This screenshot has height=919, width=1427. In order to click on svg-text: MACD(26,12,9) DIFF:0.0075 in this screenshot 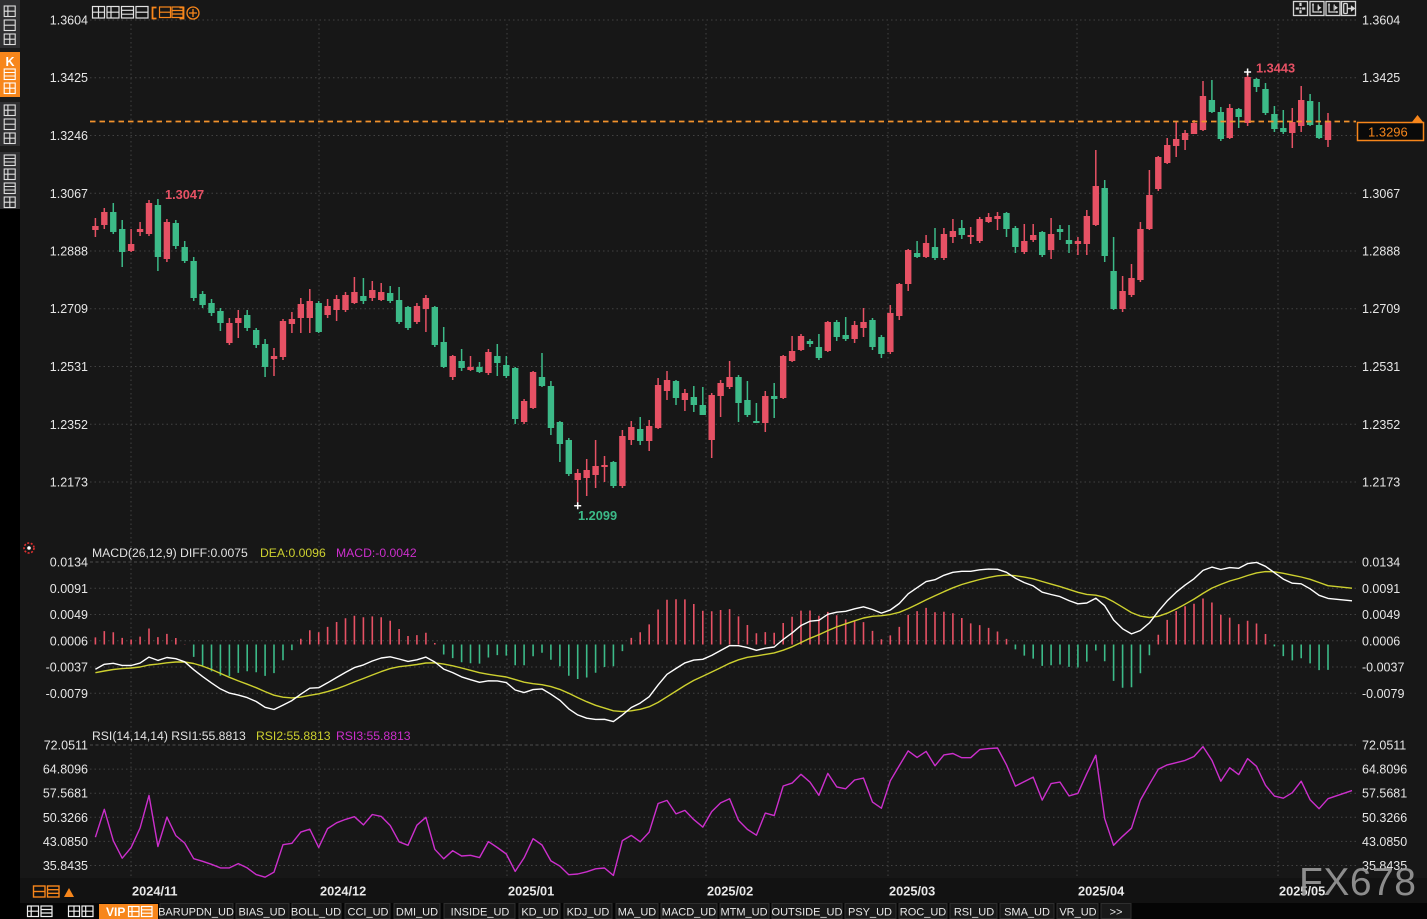, I will do `click(170, 553)`.